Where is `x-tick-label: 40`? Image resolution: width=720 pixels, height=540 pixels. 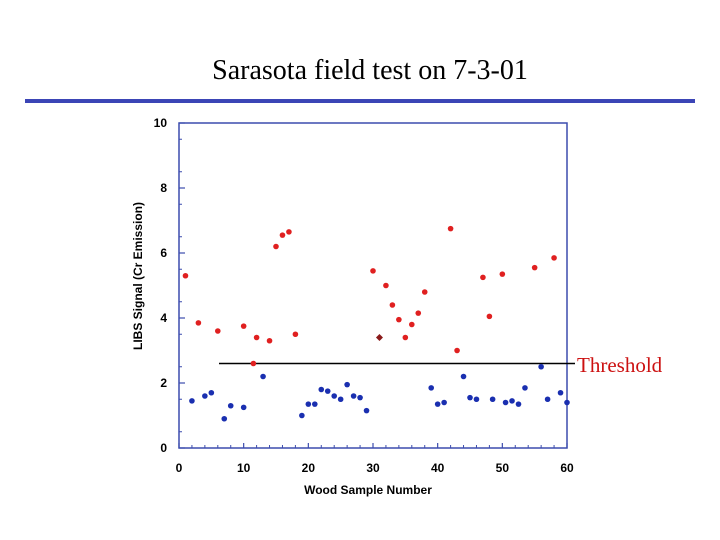 x-tick-label: 40 is located at coordinates (438, 468).